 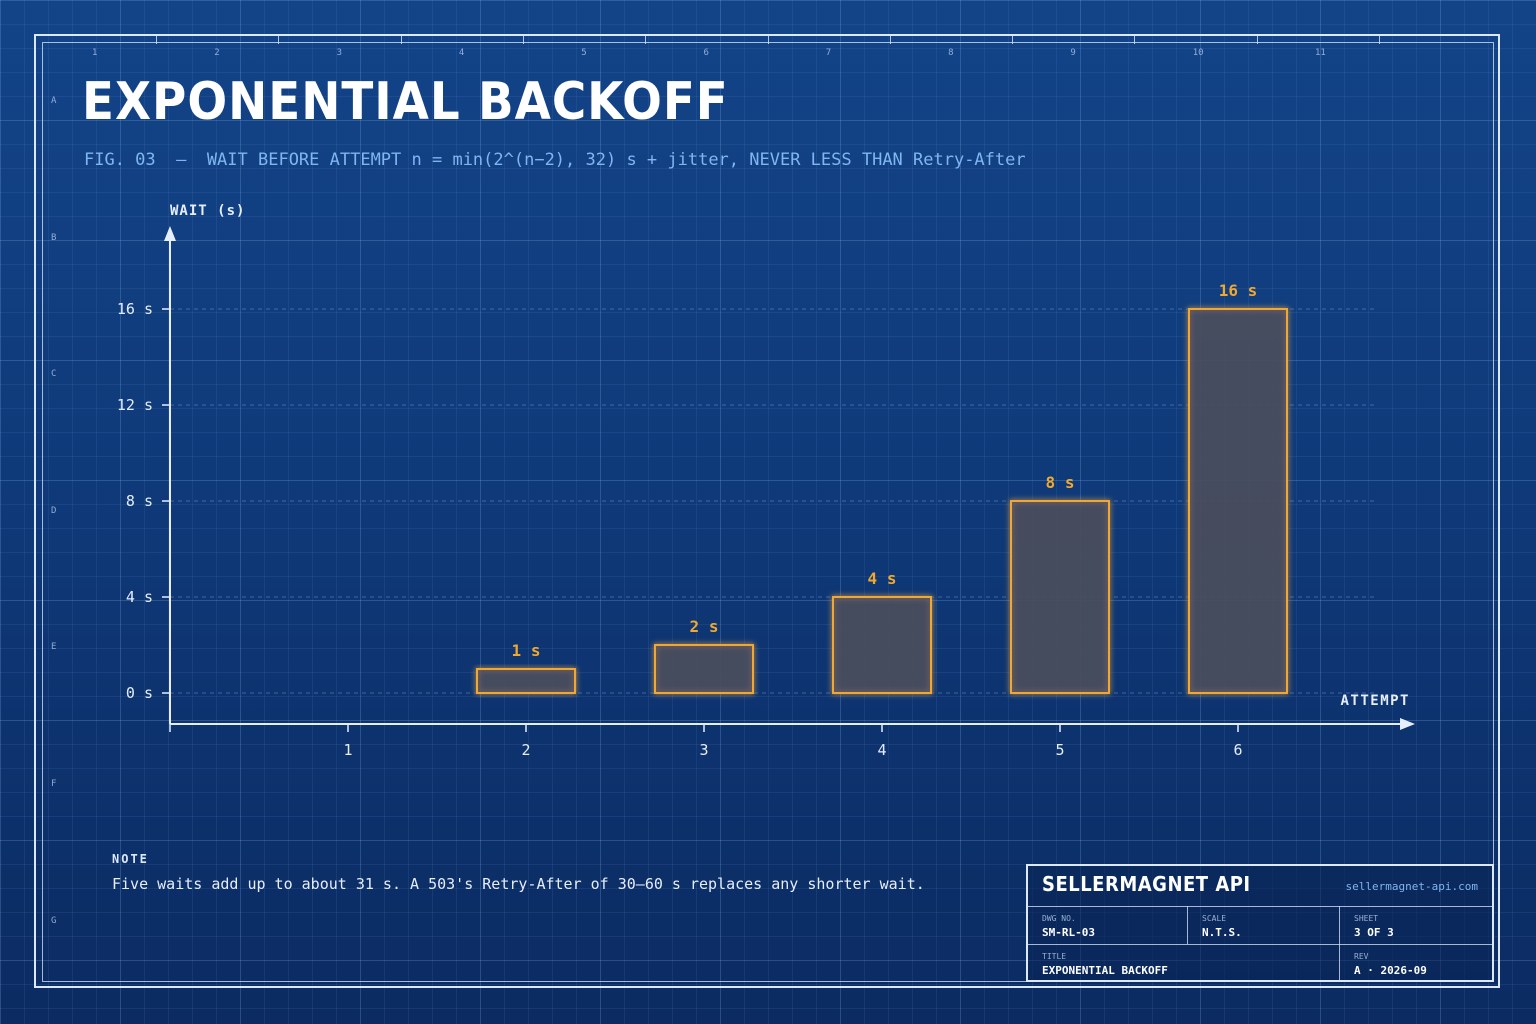 I want to click on zone-row-label: D, so click(x=54, y=510).